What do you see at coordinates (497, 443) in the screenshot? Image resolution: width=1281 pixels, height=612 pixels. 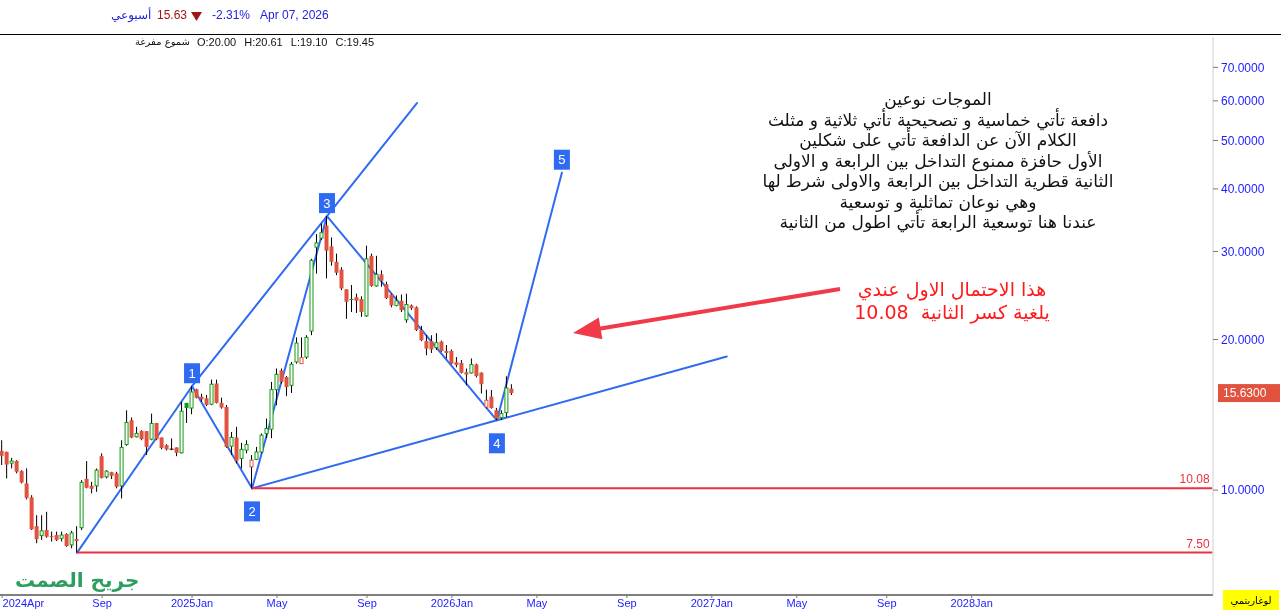 I see `annotation: 4` at bounding box center [497, 443].